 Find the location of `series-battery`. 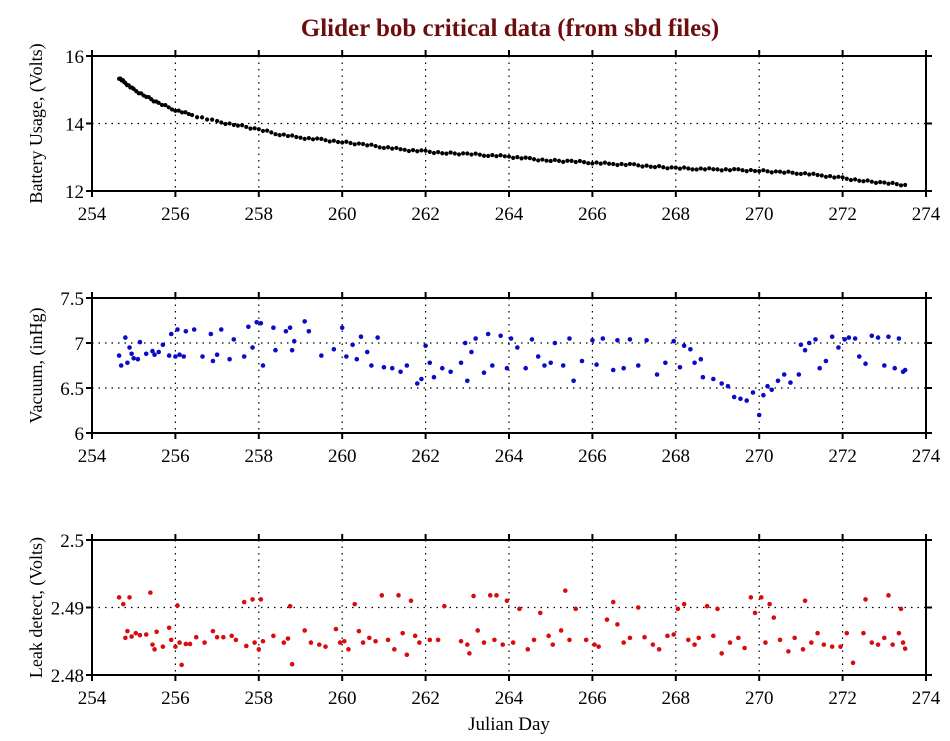

series-battery is located at coordinates (512, 132).